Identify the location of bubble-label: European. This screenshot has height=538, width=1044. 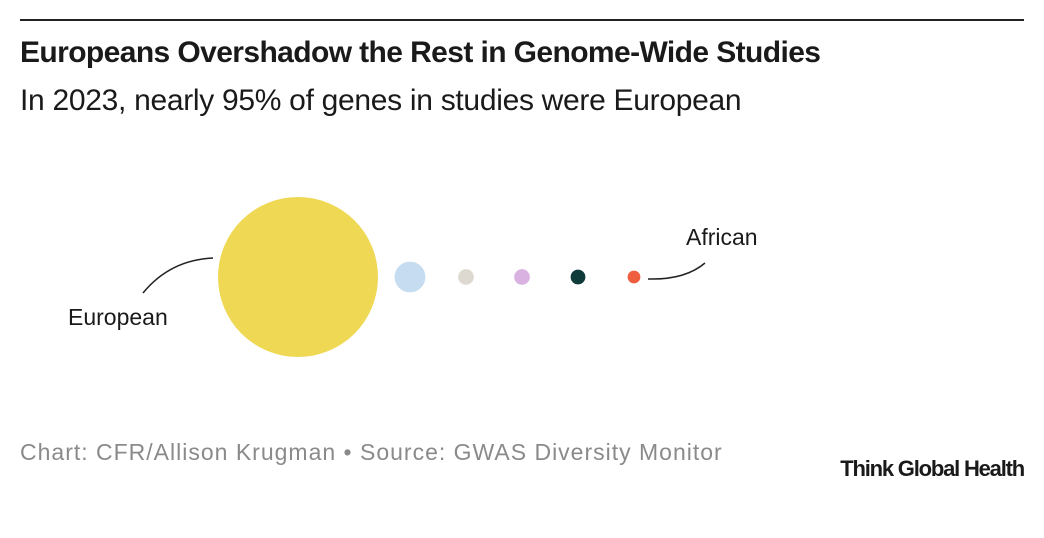
(118, 317).